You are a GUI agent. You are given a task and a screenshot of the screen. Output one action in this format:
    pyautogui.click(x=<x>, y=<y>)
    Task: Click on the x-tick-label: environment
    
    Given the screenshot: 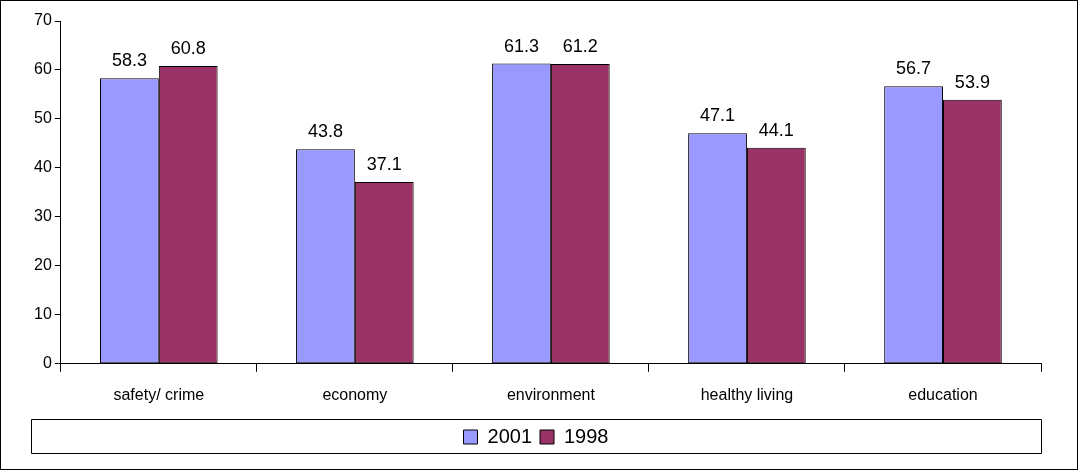 What is the action you would take?
    pyautogui.click(x=551, y=394)
    